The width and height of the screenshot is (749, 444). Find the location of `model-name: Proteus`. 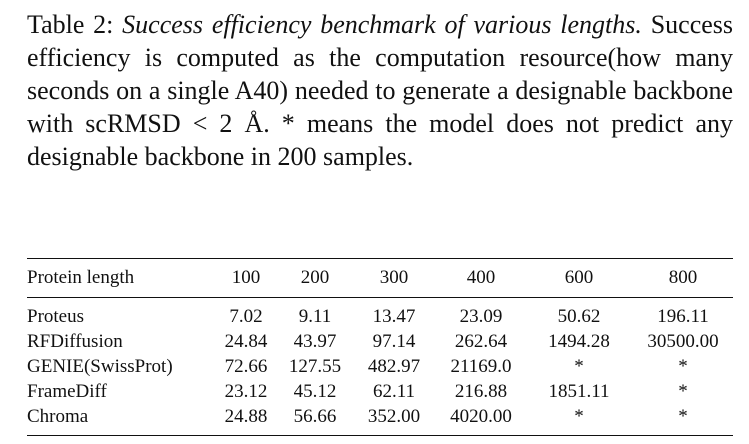

model-name: Proteus is located at coordinates (55, 316).